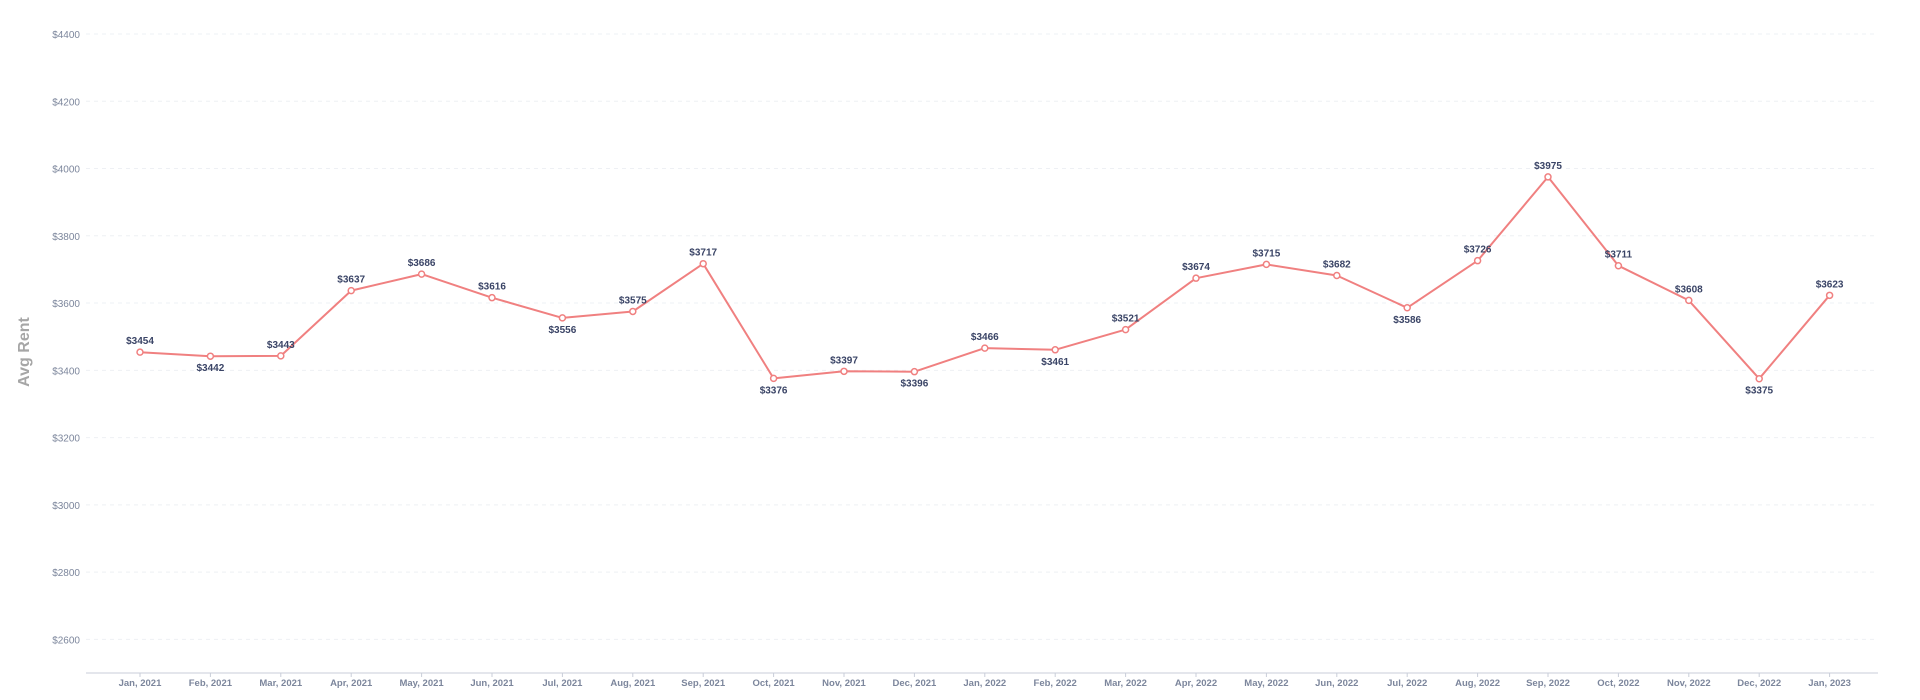 The width and height of the screenshot is (1920, 700). I want to click on data-label: $3616, so click(492, 287).